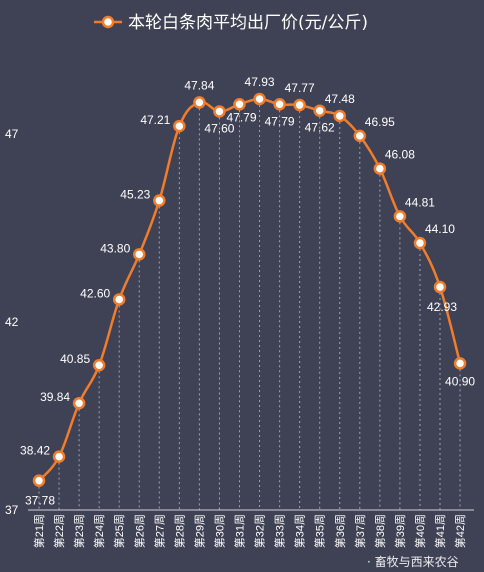 The width and height of the screenshot is (484, 572). What do you see at coordinates (360, 531) in the screenshot?
I see `x-tick-label: 第37周` at bounding box center [360, 531].